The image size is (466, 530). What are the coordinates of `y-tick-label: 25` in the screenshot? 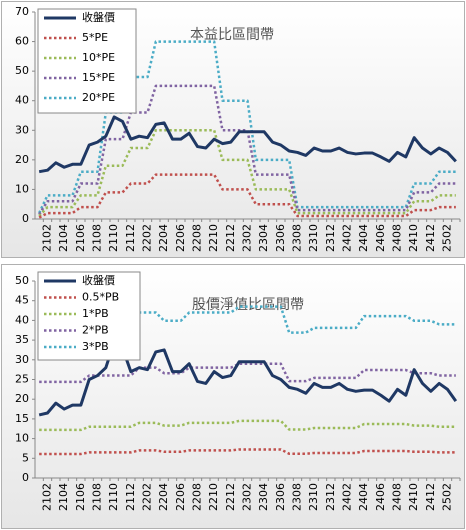 It's located at (22, 379).